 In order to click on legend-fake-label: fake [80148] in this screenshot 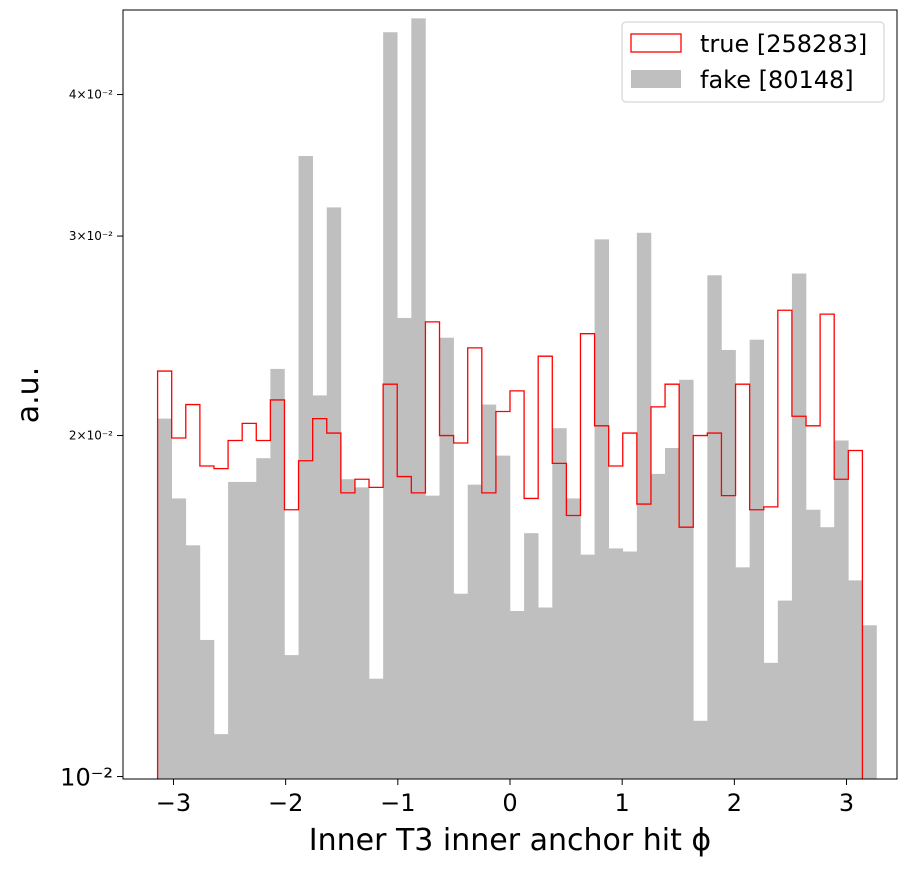, I will do `click(777, 80)`.